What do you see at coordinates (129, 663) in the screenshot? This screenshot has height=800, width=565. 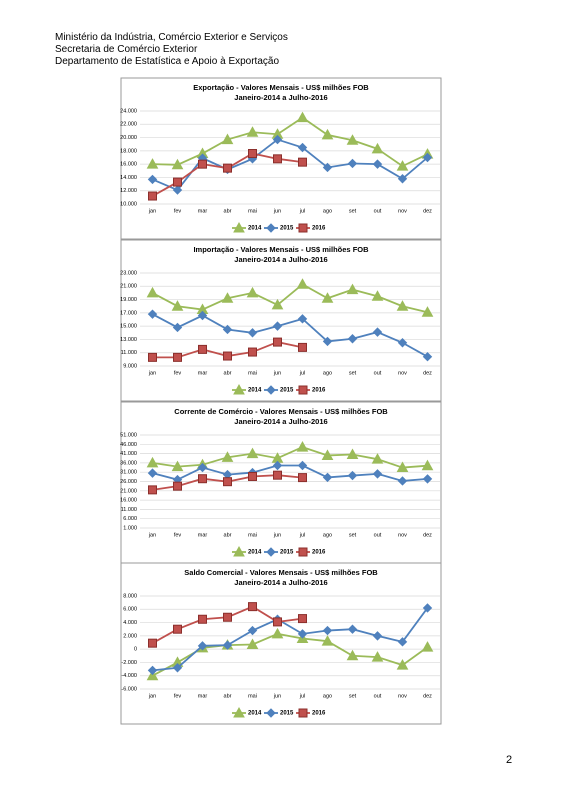 I see `y-tick-label: -2.000` at bounding box center [129, 663].